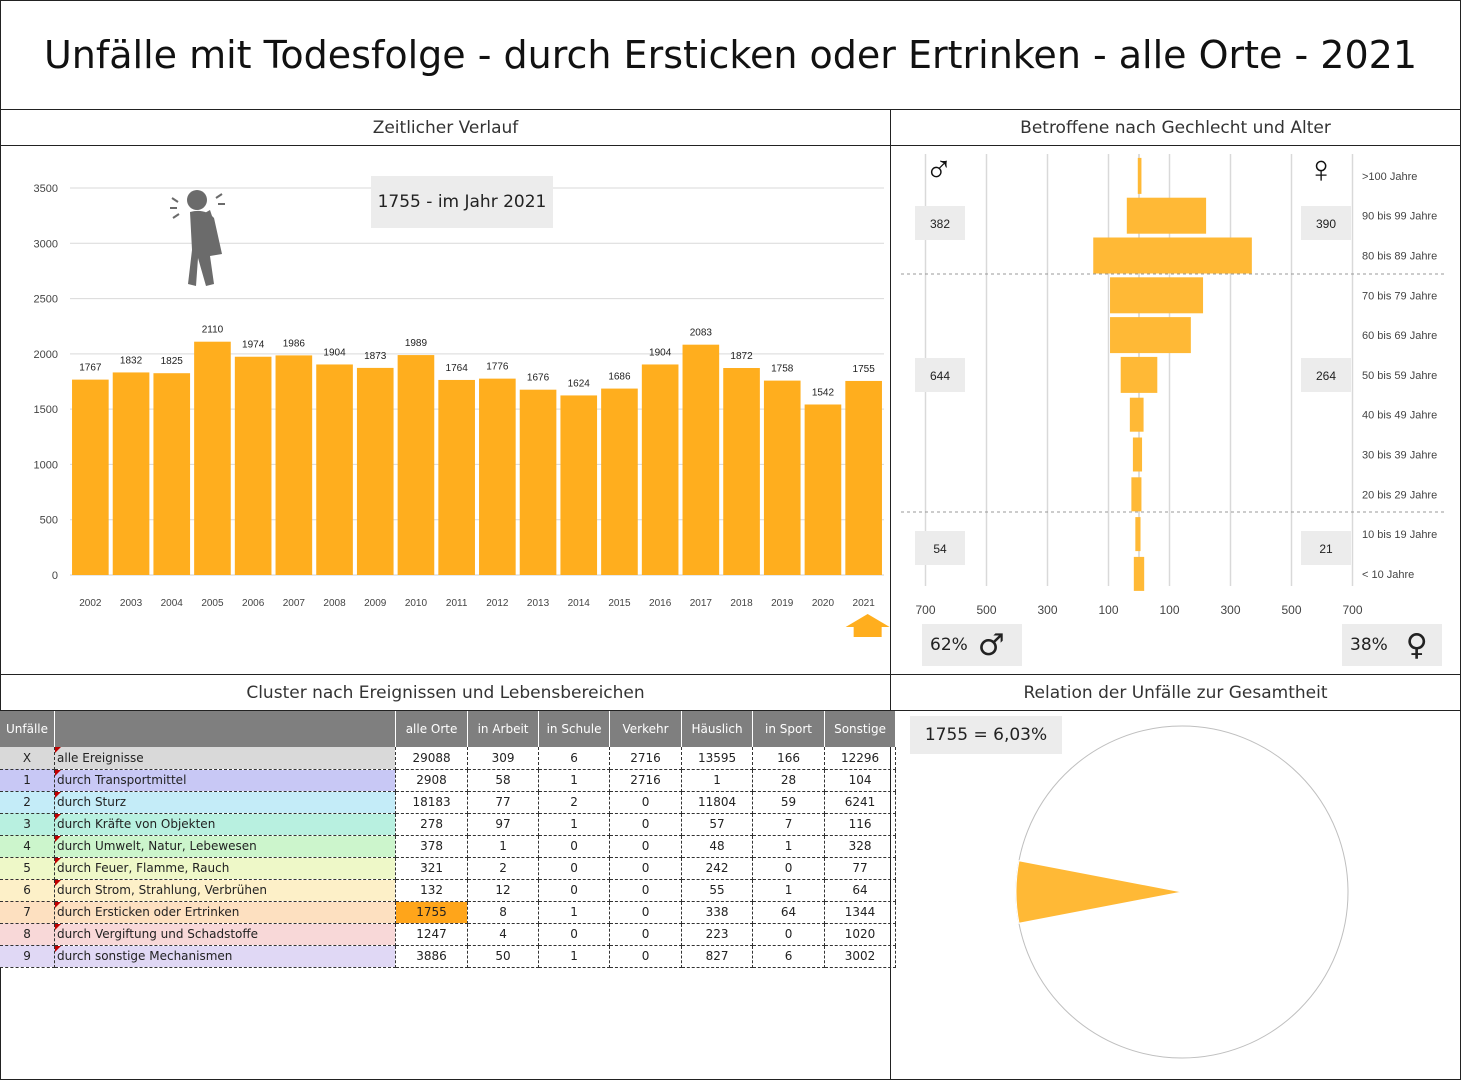 The image size is (1461, 1080). I want to click on x-tick-label: 2007, so click(294, 603).